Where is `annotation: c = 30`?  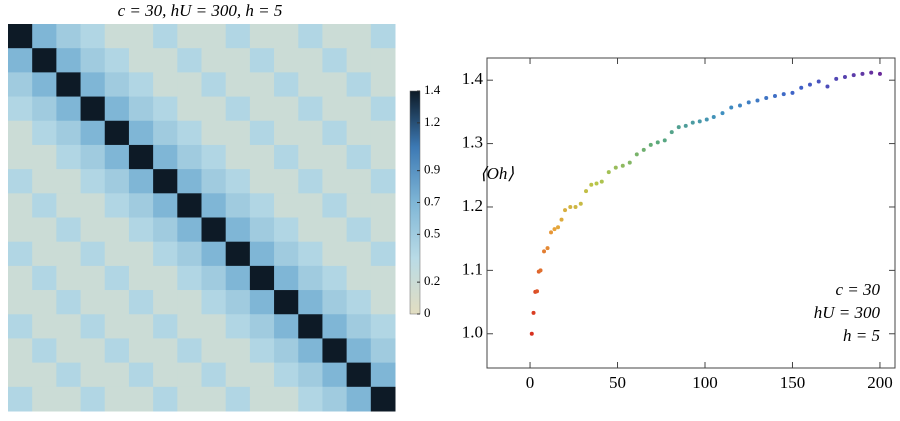
annotation: c = 30 is located at coordinates (857, 289).